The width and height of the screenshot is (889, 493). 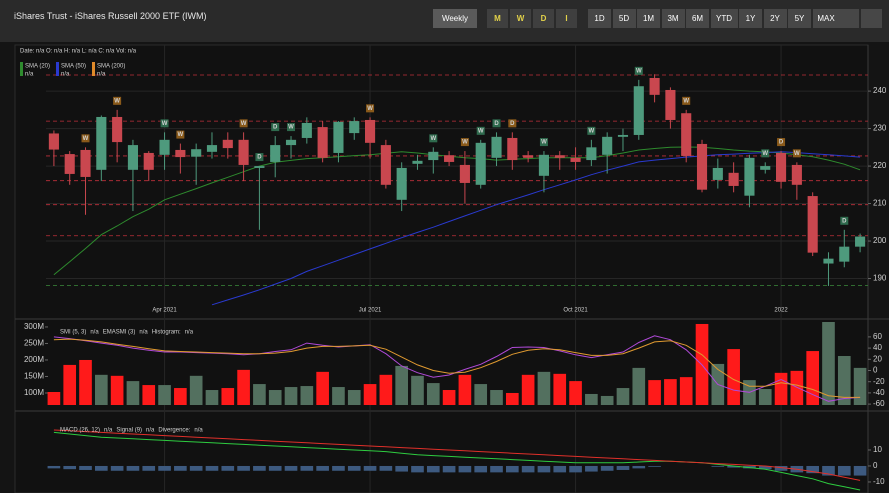 What do you see at coordinates (544, 18) in the screenshot?
I see `view-icon-button: D` at bounding box center [544, 18].